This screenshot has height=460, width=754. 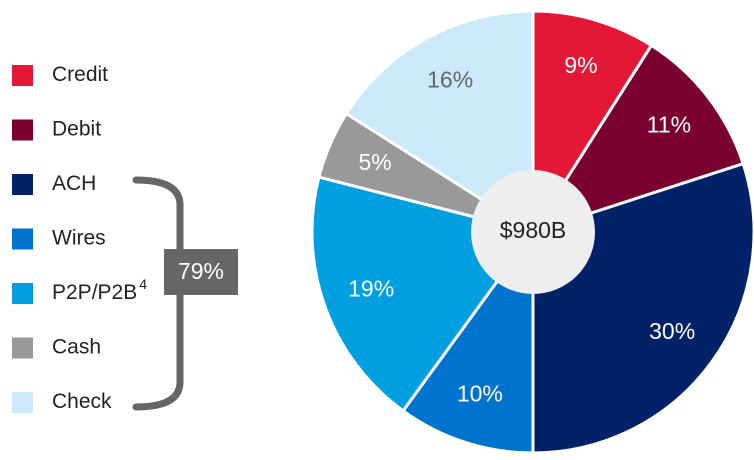 I want to click on bracket-label: 79%, so click(x=201, y=271).